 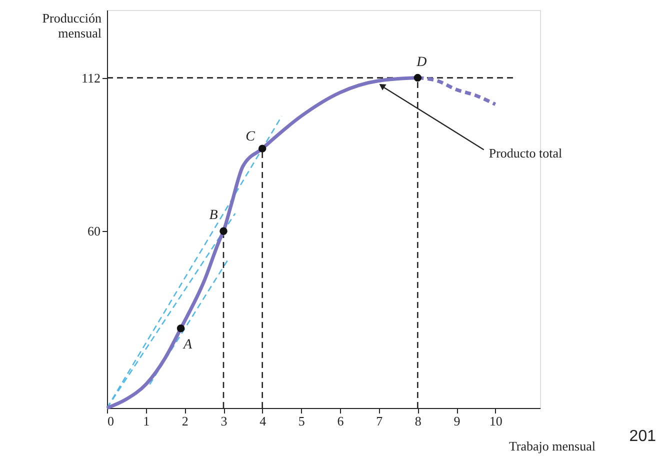 What do you see at coordinates (642, 436) in the screenshot?
I see `text: 201` at bounding box center [642, 436].